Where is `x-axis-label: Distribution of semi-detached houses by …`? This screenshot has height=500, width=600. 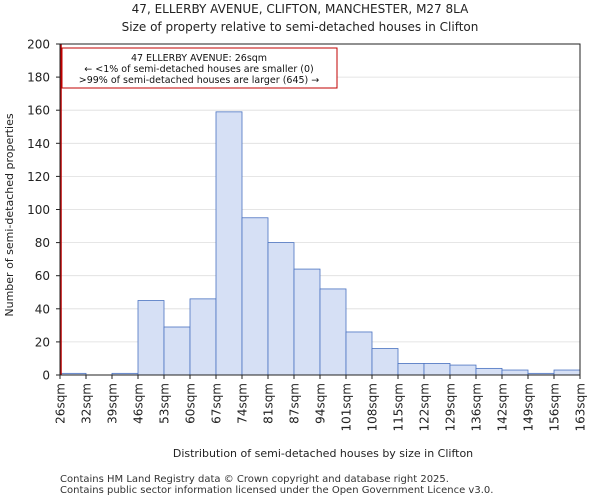 x-axis-label: Distribution of semi-detached houses by … is located at coordinates (323, 453).